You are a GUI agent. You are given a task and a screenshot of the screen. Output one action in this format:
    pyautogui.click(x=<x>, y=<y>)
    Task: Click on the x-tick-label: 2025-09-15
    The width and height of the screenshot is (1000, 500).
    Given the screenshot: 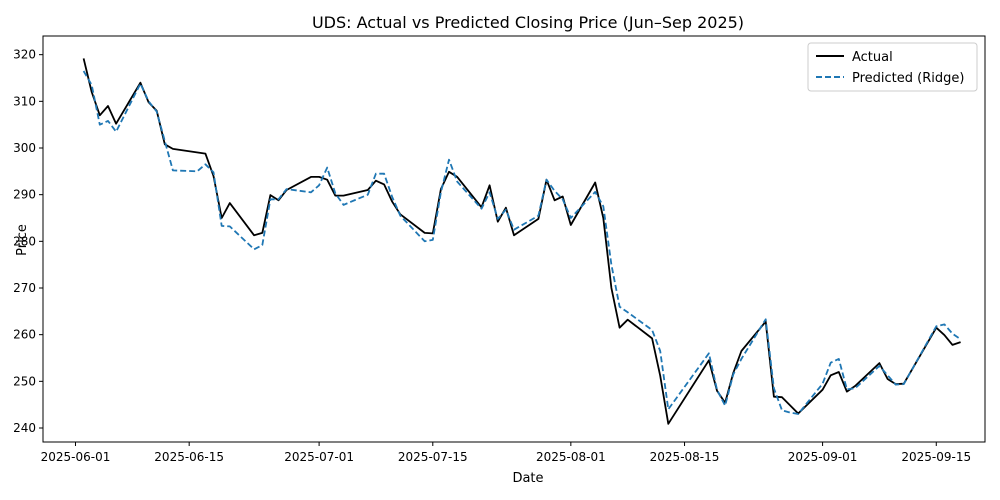 What is the action you would take?
    pyautogui.click(x=936, y=457)
    